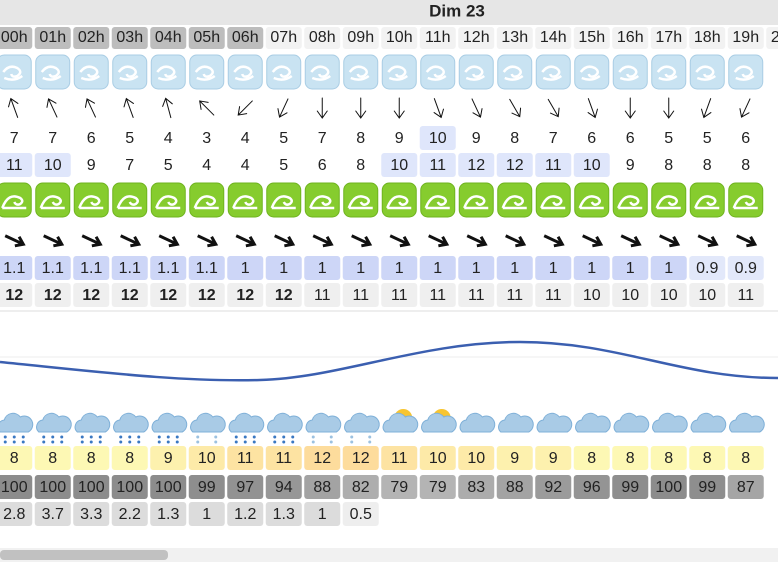  I want to click on wind-speed-value: 10, so click(438, 138).